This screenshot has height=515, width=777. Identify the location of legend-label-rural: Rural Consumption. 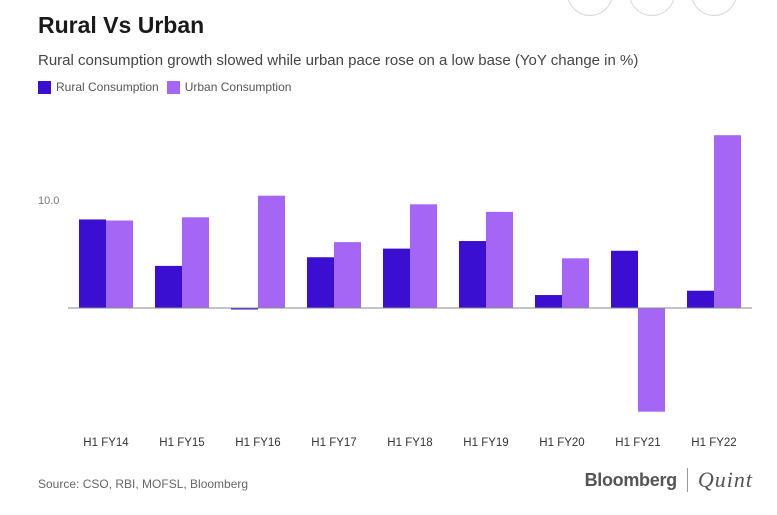
(107, 87).